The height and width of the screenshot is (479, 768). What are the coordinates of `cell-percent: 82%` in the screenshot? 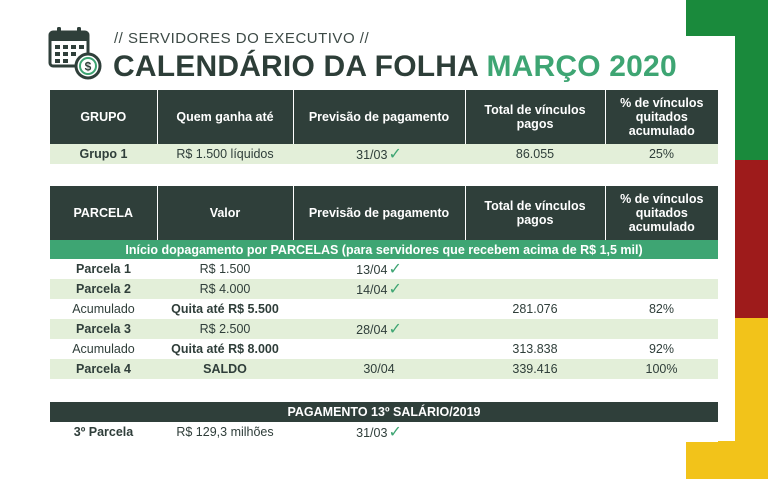 It's located at (661, 309).